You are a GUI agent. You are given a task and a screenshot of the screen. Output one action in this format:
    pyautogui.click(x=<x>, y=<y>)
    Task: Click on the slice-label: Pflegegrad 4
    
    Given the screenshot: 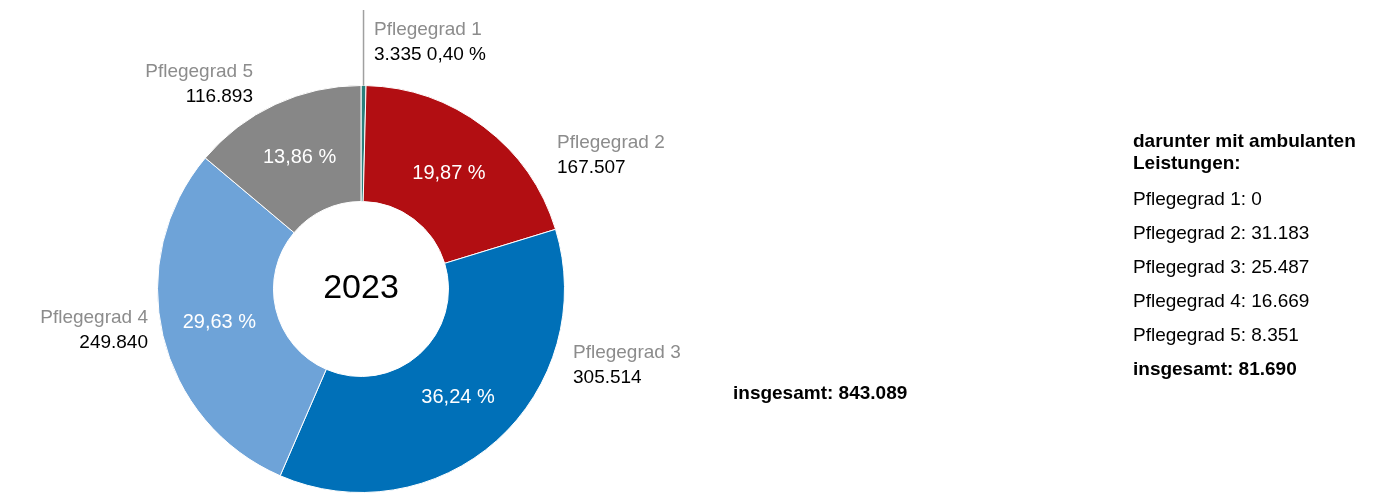 What is the action you would take?
    pyautogui.click(x=94, y=317)
    